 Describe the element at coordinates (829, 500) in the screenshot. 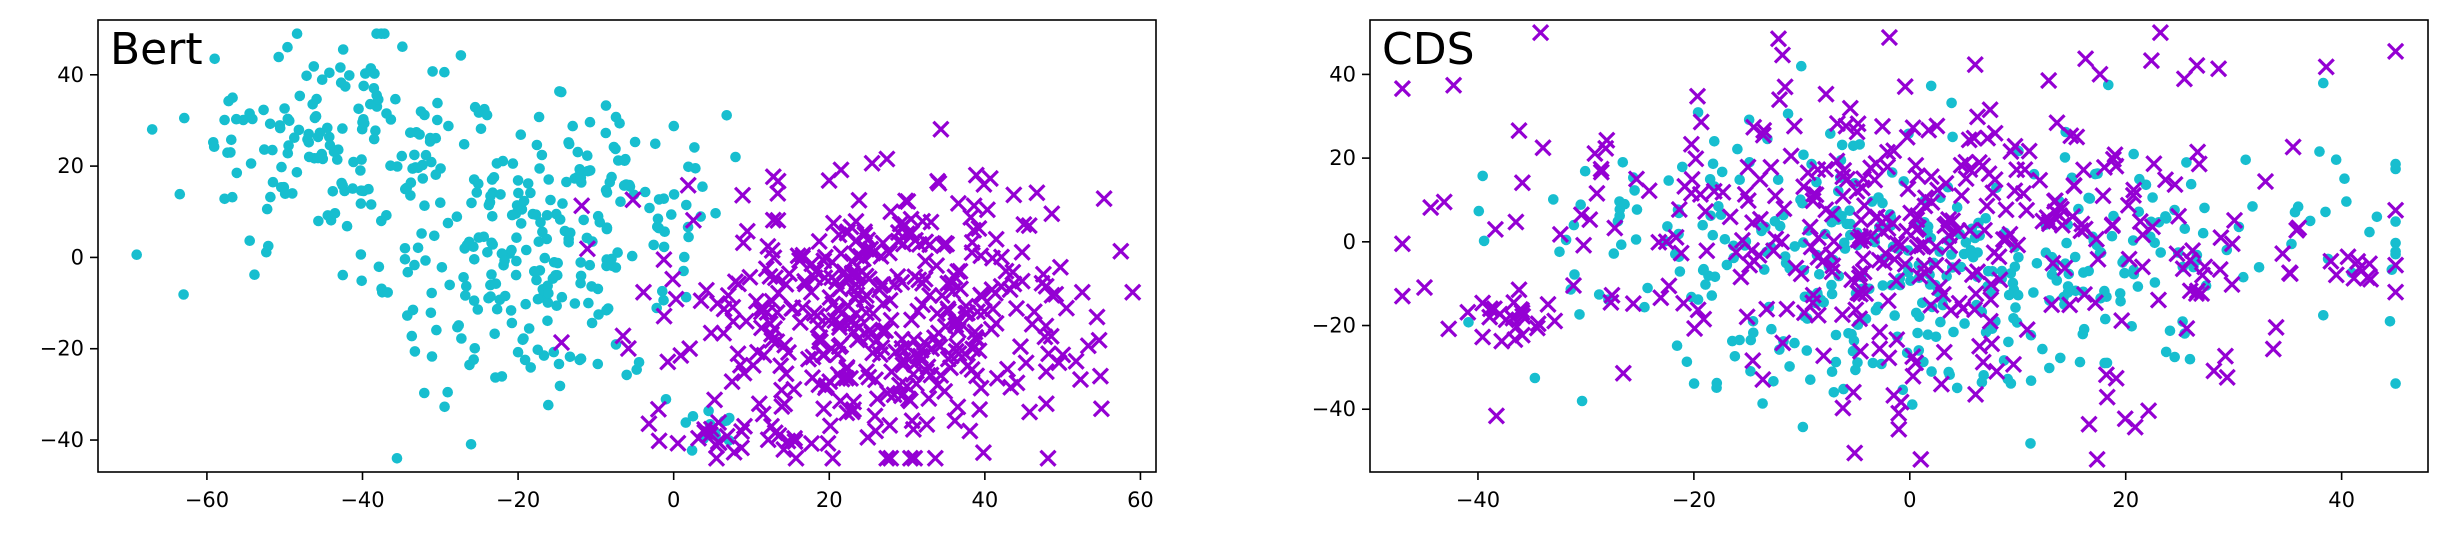

I see `x-tick-label: 20` at that location.